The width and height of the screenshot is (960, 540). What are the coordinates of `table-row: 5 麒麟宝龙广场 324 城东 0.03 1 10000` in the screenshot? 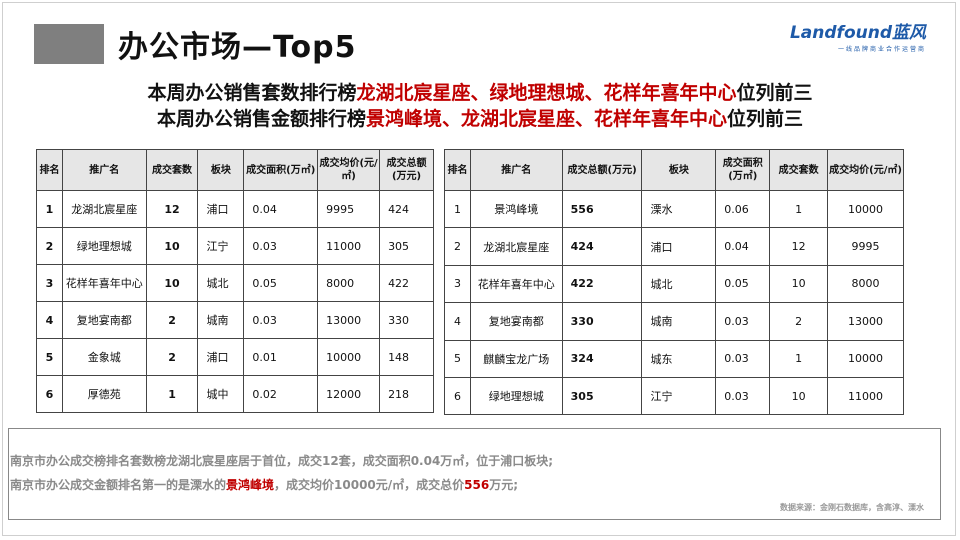 It's located at (674, 358).